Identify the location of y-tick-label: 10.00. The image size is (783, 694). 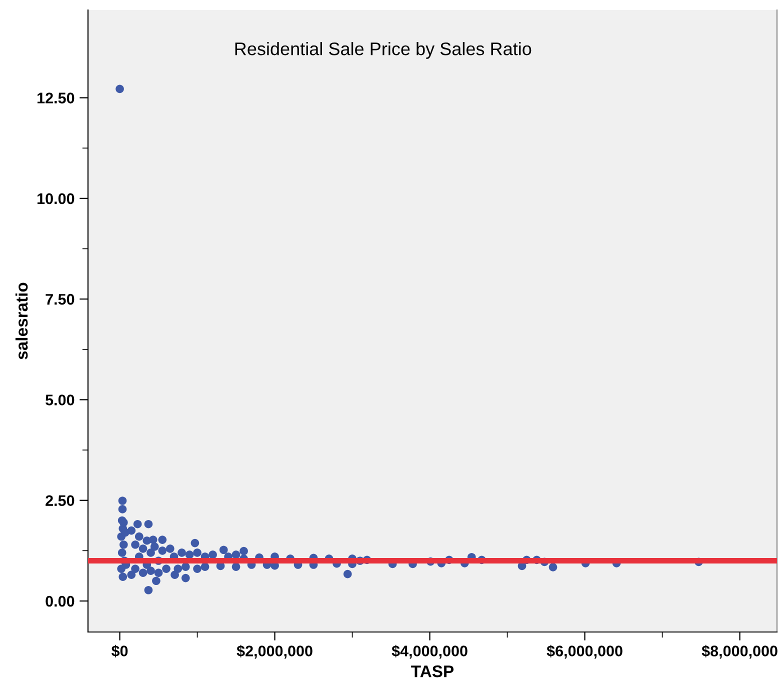
(56, 198).